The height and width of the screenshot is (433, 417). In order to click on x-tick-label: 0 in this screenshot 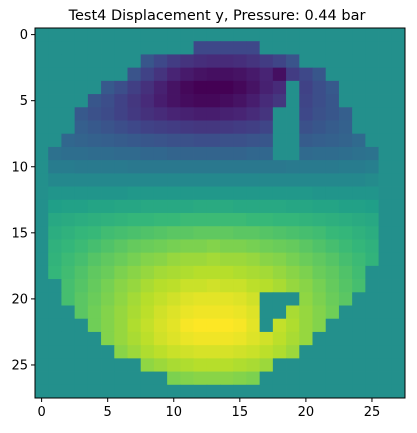, I will do `click(41, 412)`.